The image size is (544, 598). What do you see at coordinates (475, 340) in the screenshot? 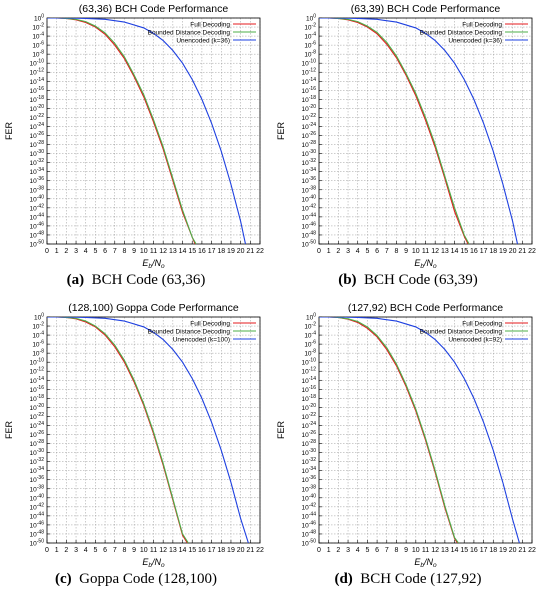
I see `legend-label: Unencoded (k=92)` at bounding box center [475, 340].